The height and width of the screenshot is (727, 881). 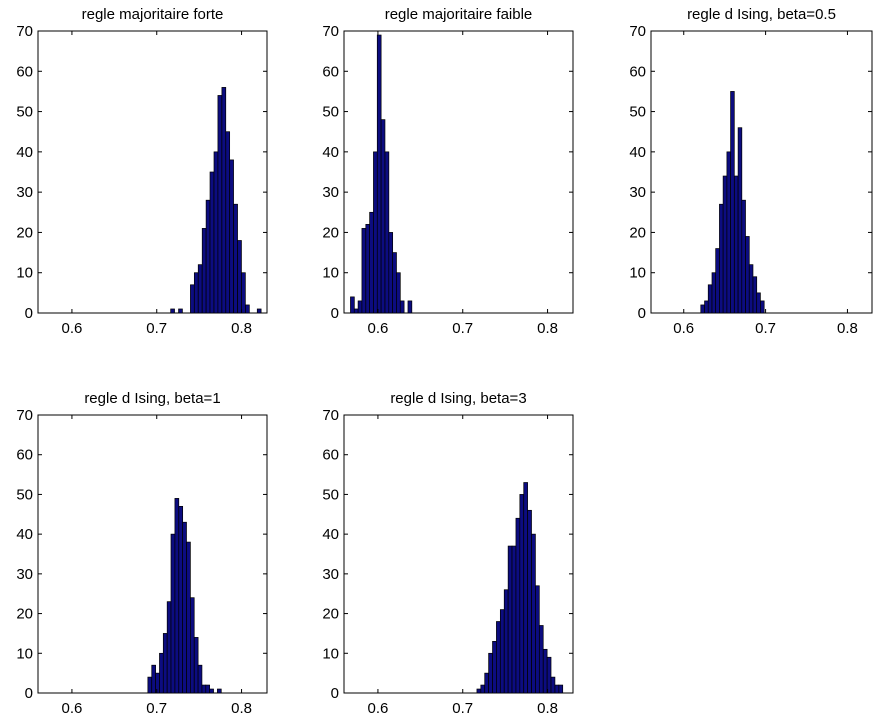 I want to click on panel-title: regle d Ising, beta=0.5, so click(x=761, y=14).